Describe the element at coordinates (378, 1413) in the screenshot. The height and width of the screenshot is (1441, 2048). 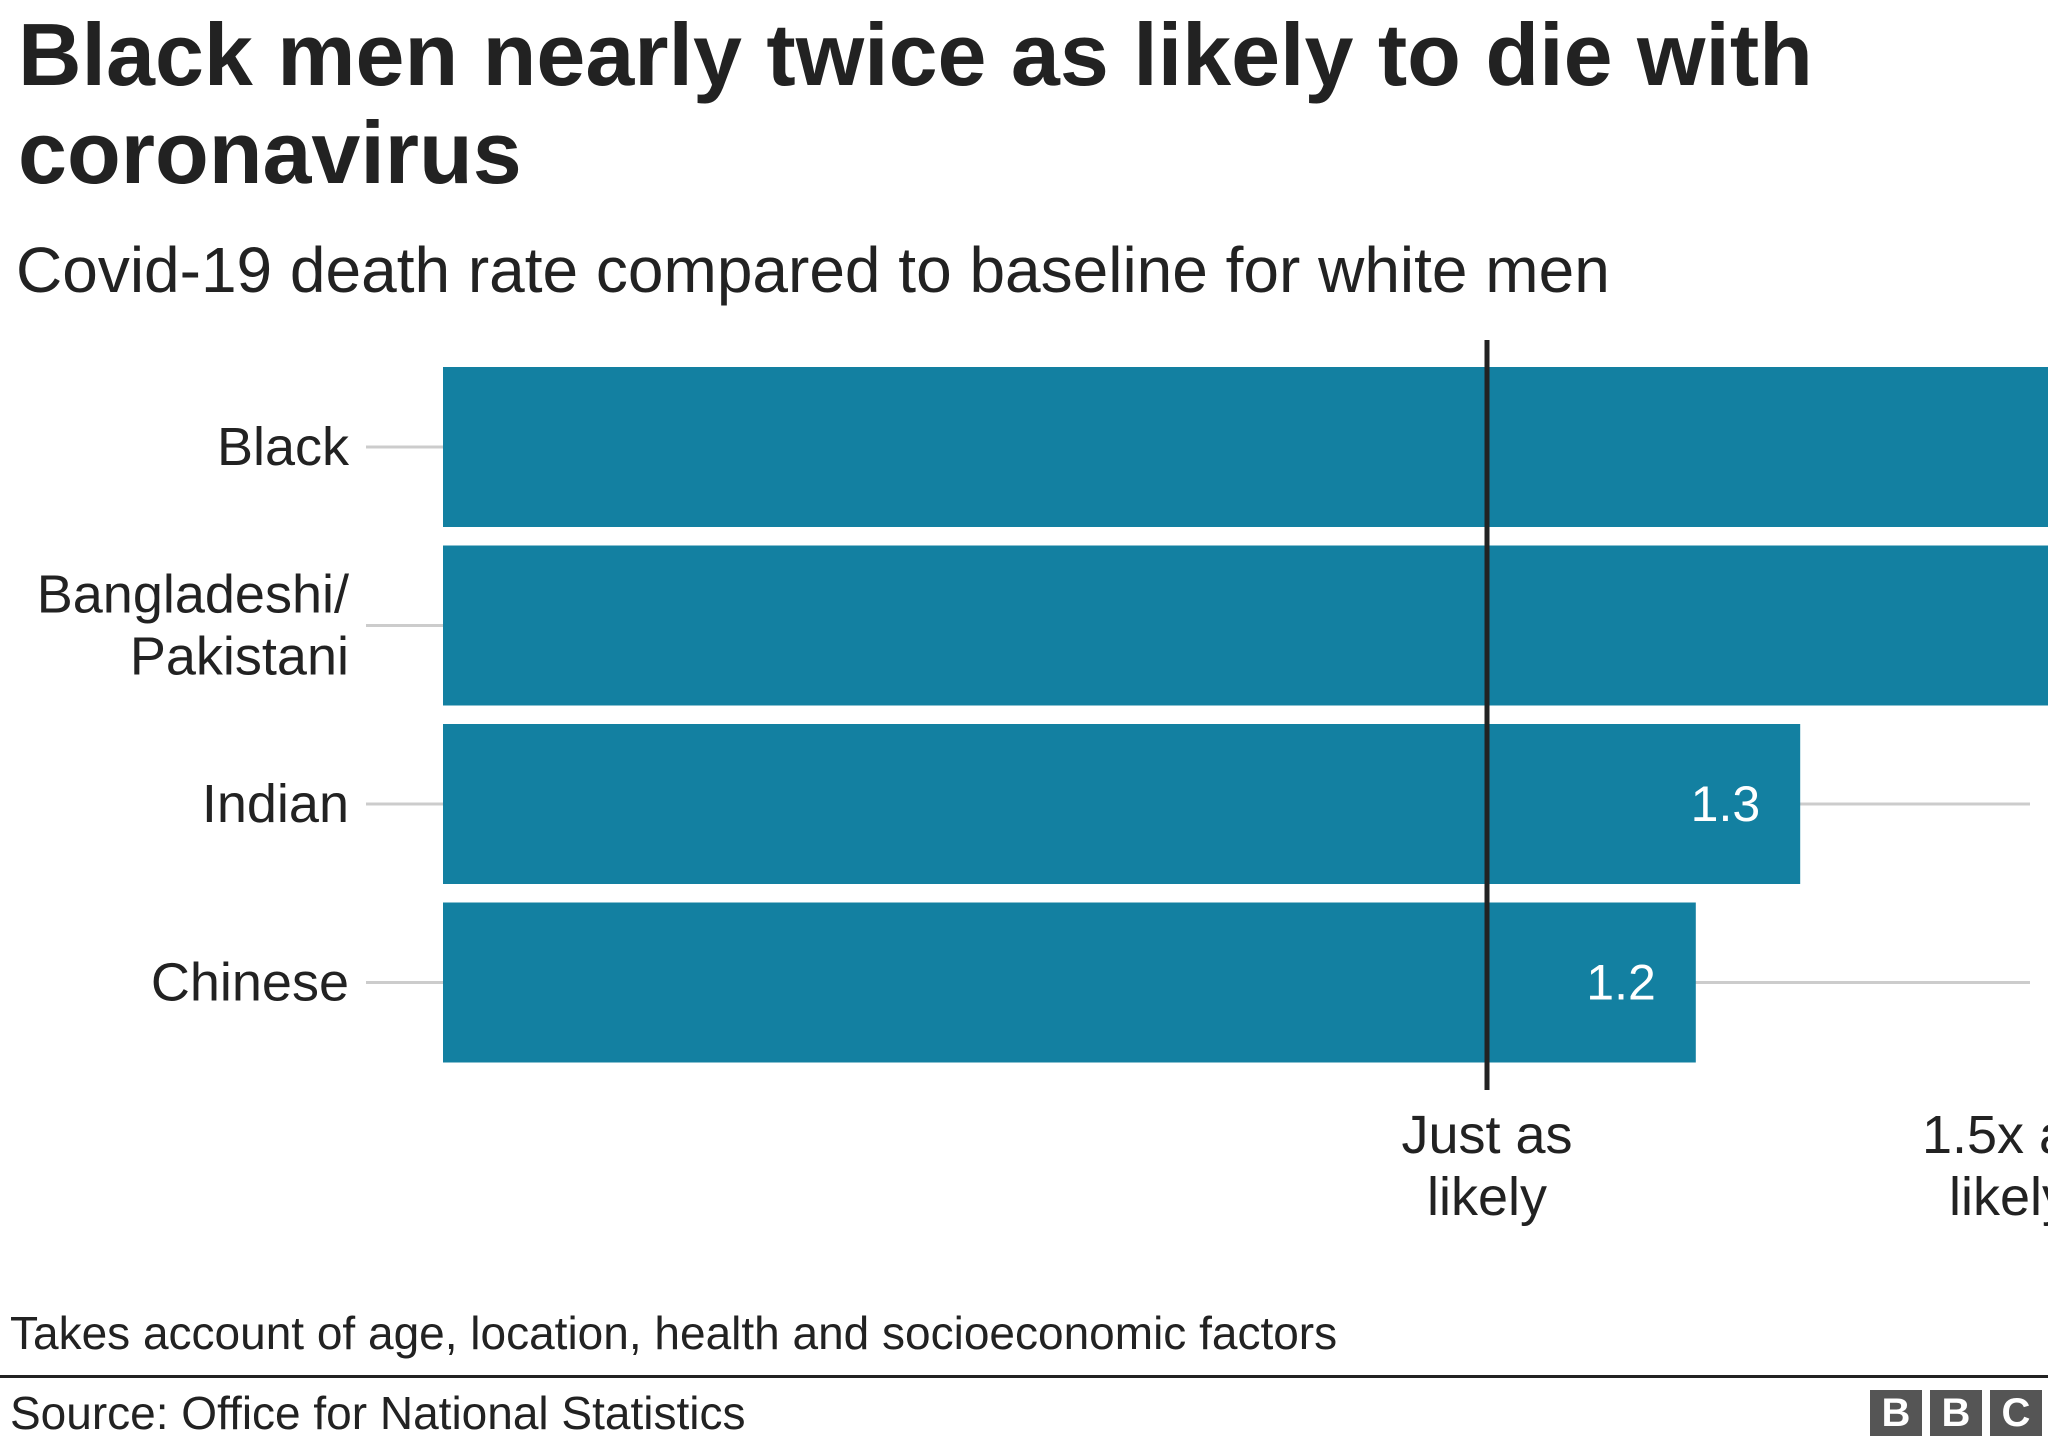
I see `source-note: Source: Office for National Statistics` at that location.